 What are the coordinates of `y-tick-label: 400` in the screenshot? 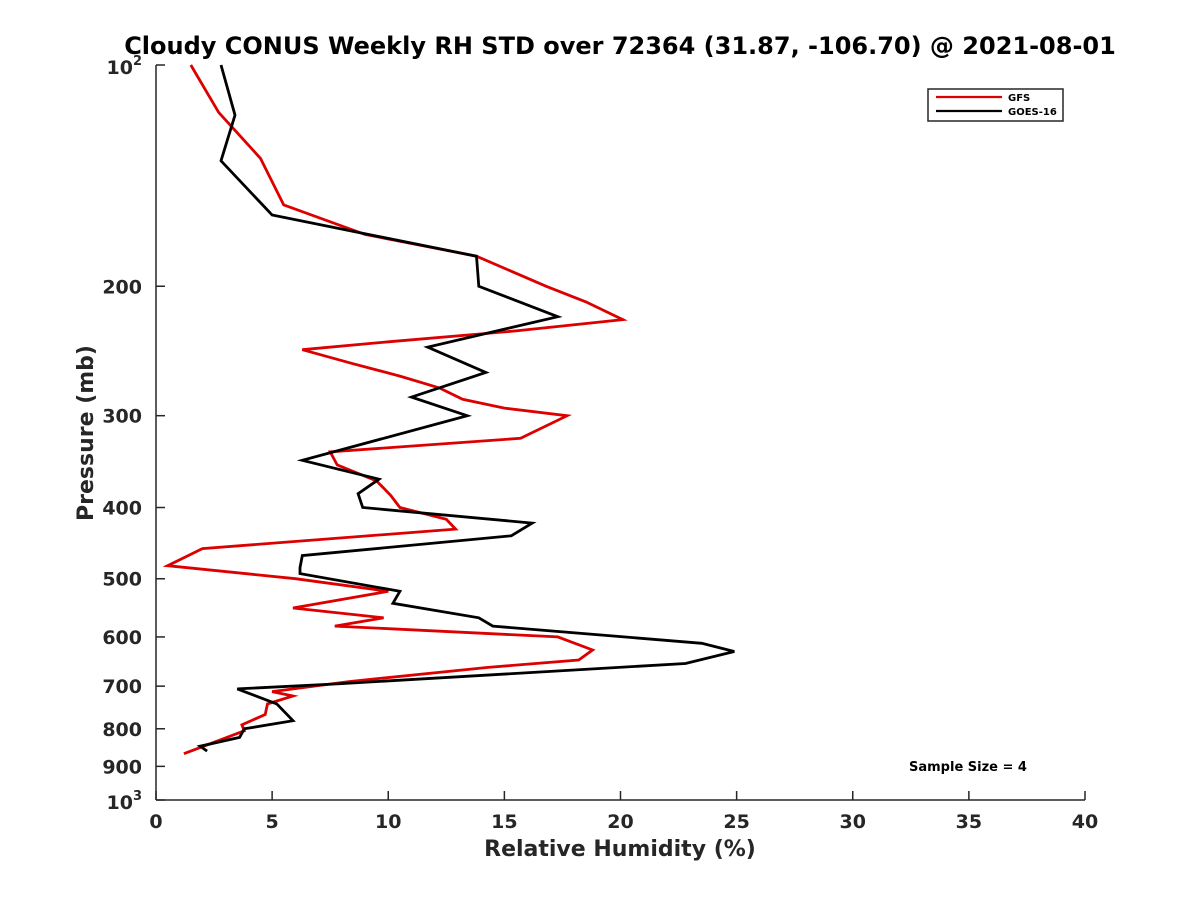 It's located at (122, 509).